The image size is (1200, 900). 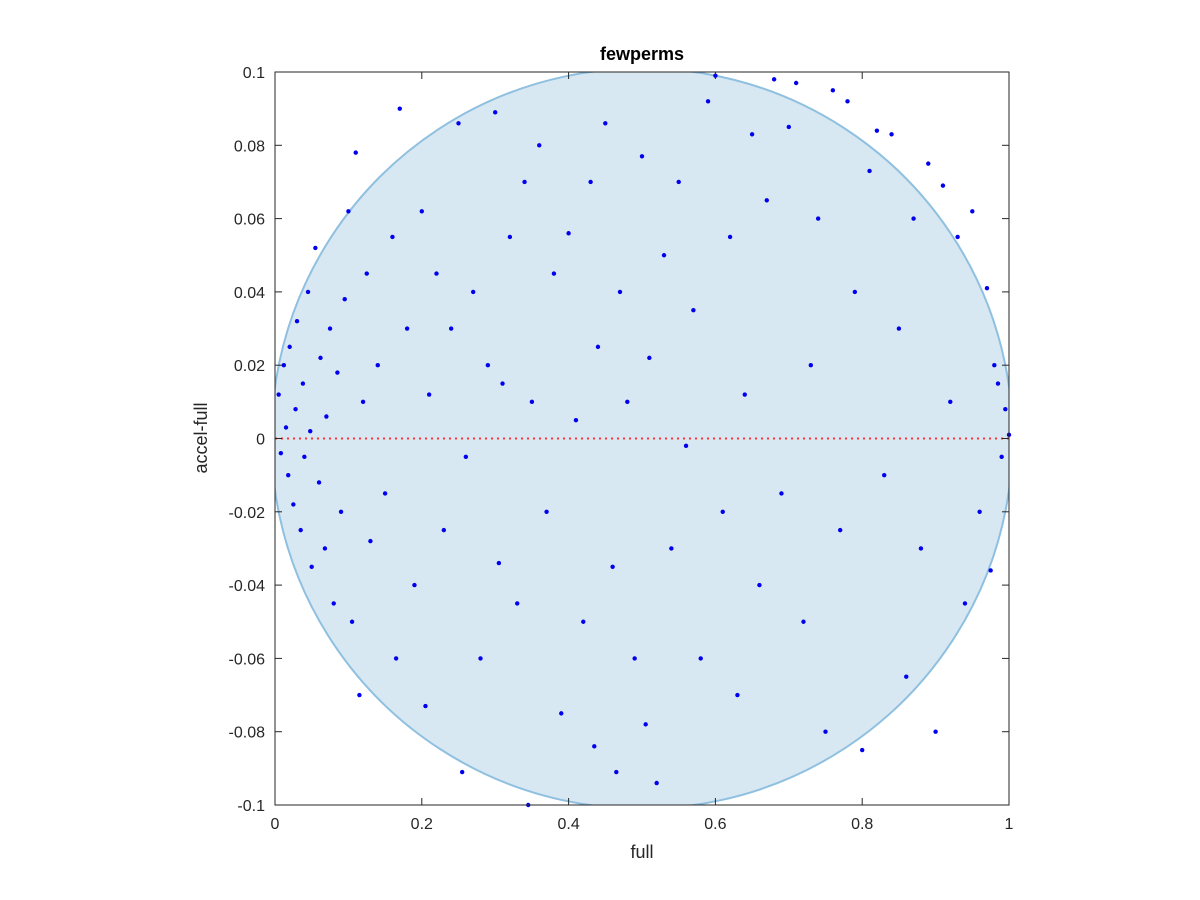 What do you see at coordinates (247, 513) in the screenshot?
I see `y-tick-label: -0.02` at bounding box center [247, 513].